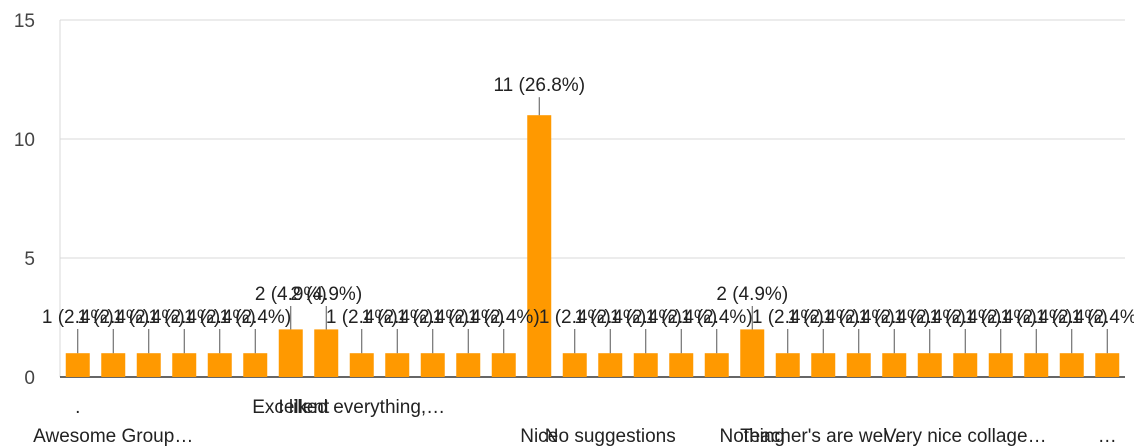 The height and width of the screenshot is (448, 1134). Describe the element at coordinates (29, 378) in the screenshot. I see `y-tick-label: 0` at that location.